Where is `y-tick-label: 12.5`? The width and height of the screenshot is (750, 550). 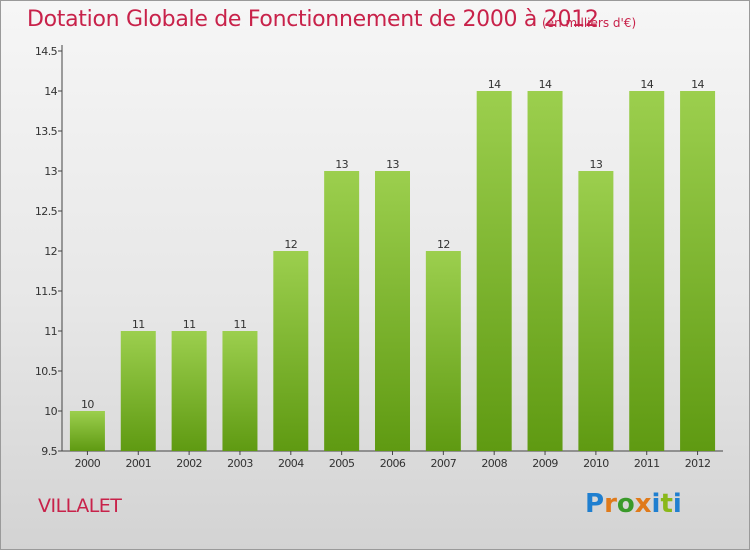
y-tick-label: 12.5 is located at coordinates (46, 211).